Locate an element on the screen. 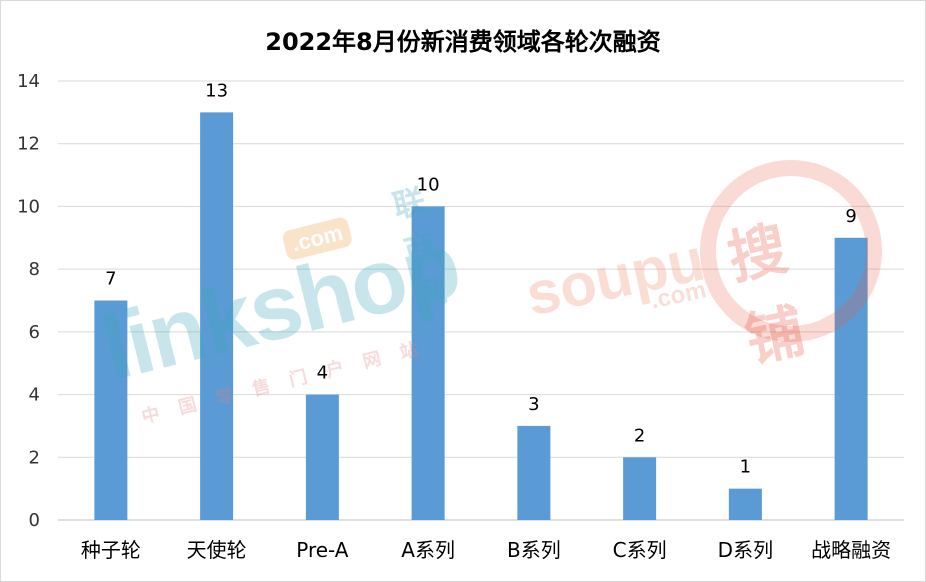  data-label: 1 is located at coordinates (745, 467).